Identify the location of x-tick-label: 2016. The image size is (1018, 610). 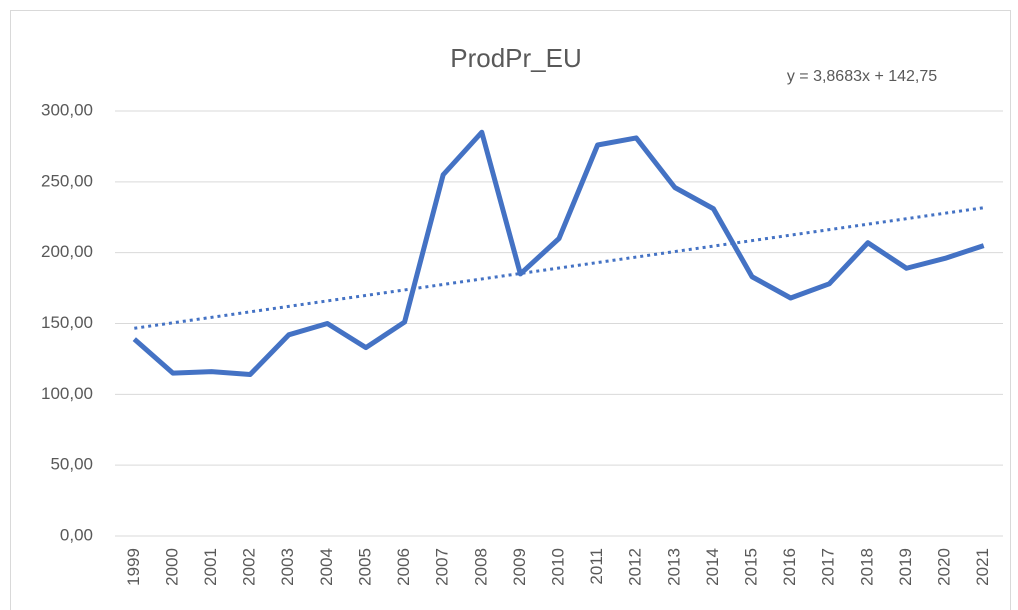
(789, 567).